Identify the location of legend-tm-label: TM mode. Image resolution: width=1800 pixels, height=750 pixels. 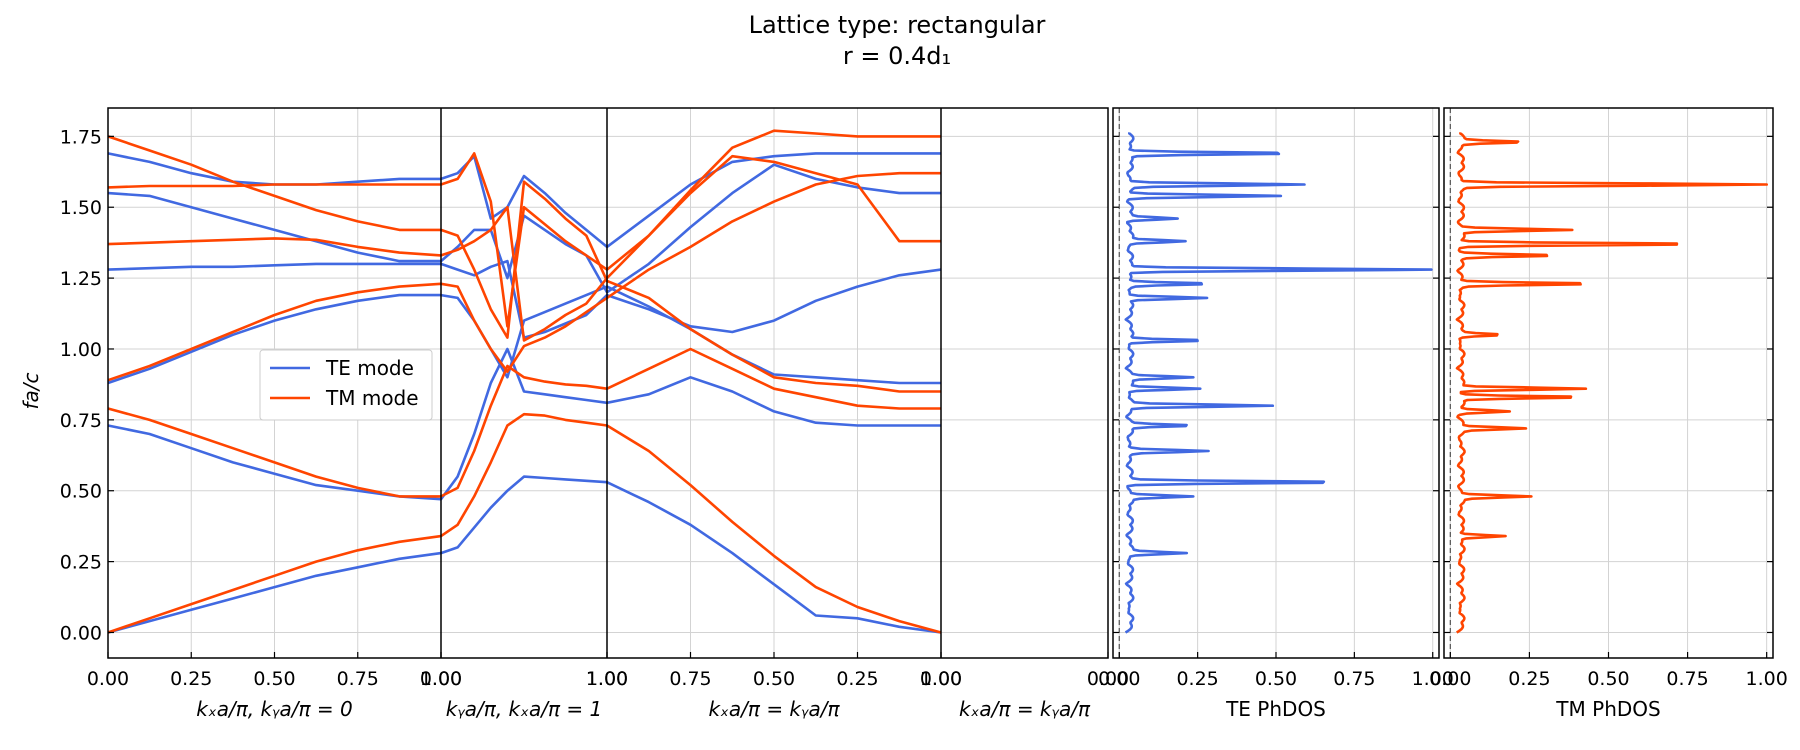
(372, 398).